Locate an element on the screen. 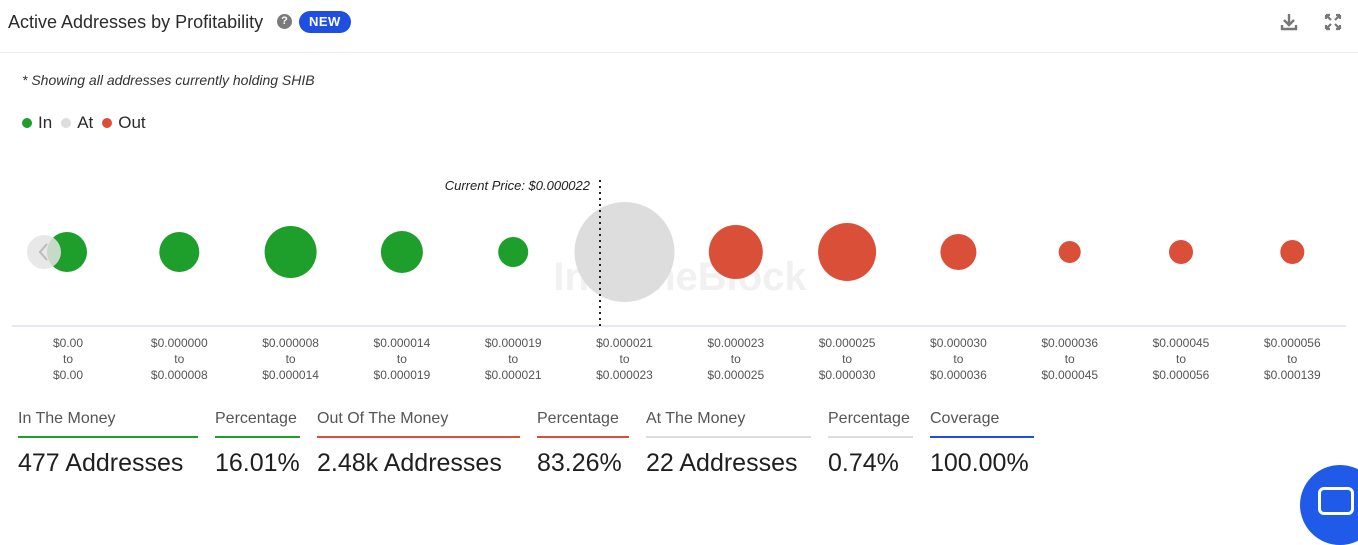 This screenshot has width=1358, height=545. stat-value: 0.74% is located at coordinates (863, 463).